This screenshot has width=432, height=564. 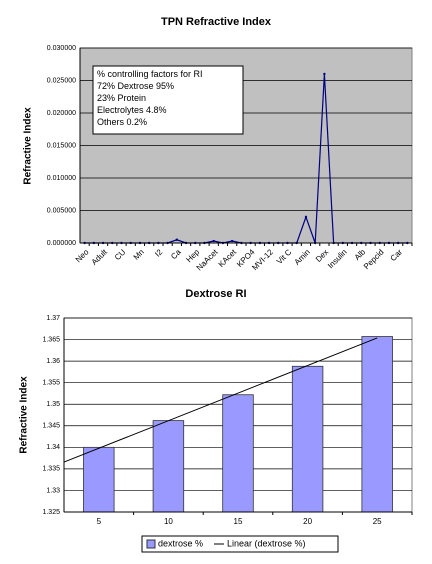 I want to click on y-tick-label: 1.37, so click(x=53, y=318).